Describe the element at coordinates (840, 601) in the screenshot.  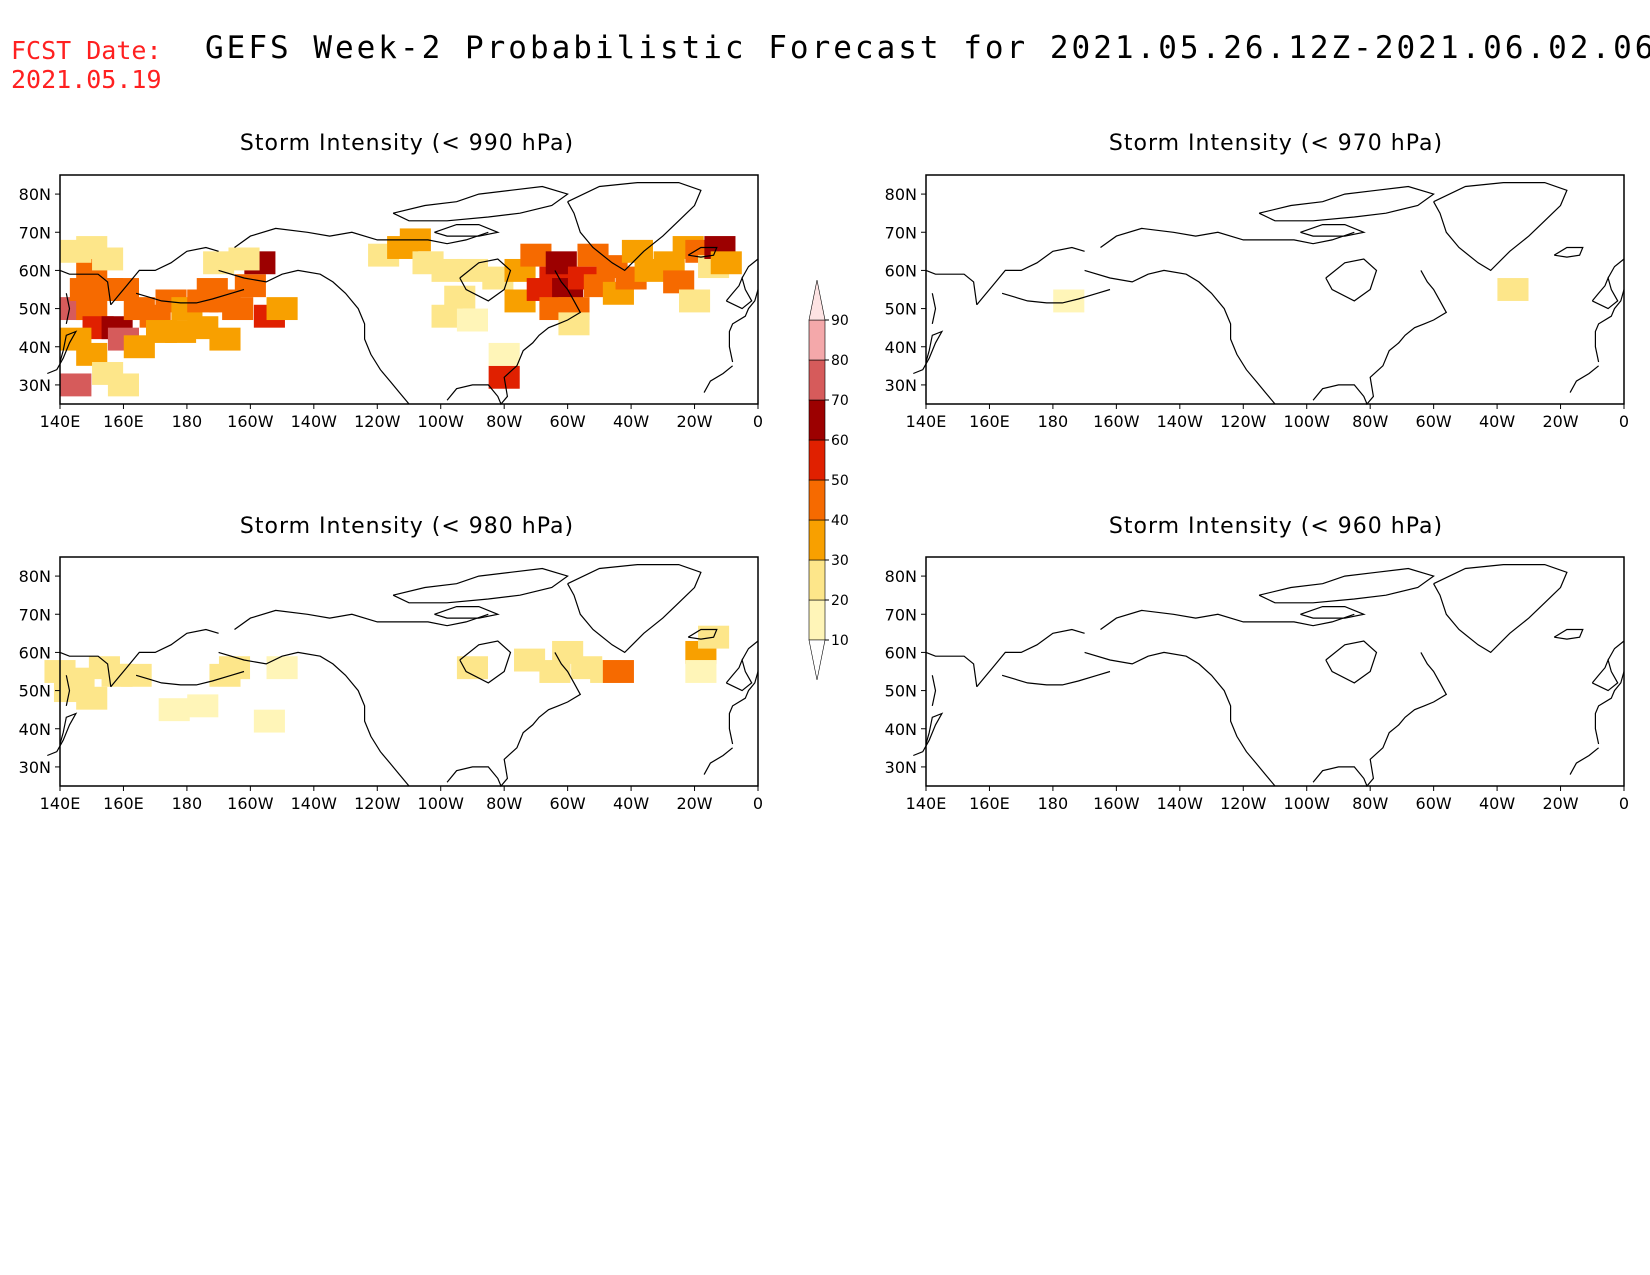
I see `colorbar-label: 20` at that location.